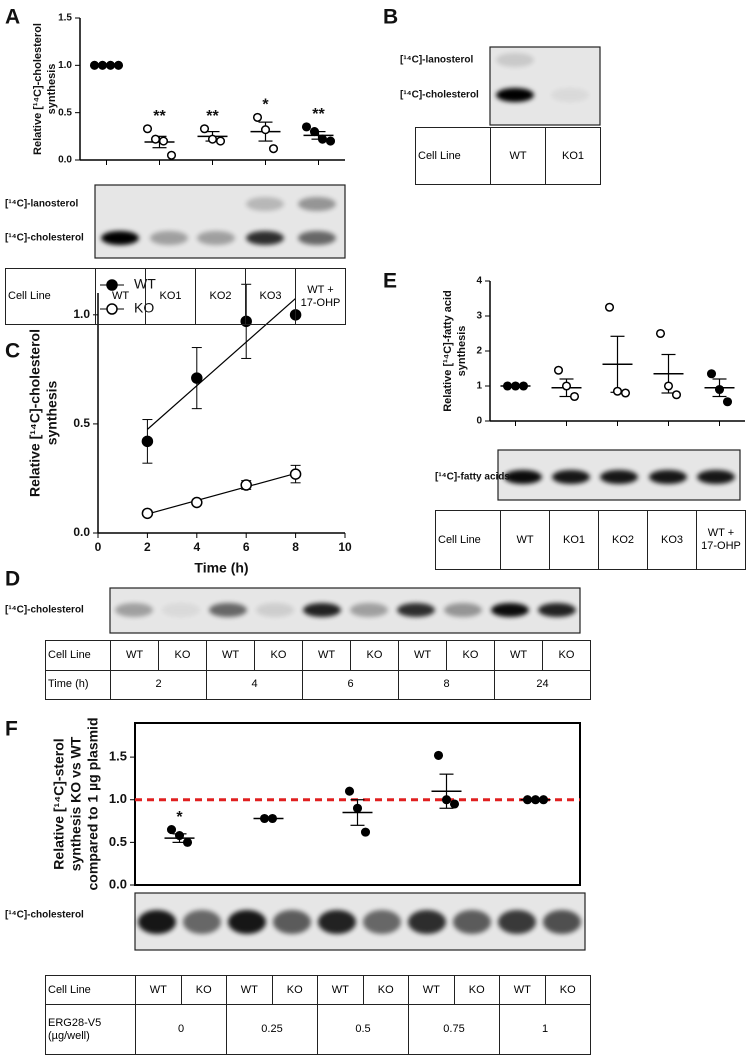 The width and height of the screenshot is (749, 1061). Describe the element at coordinates (270, 296) in the screenshot. I see `table-cell: KO3` at that location.